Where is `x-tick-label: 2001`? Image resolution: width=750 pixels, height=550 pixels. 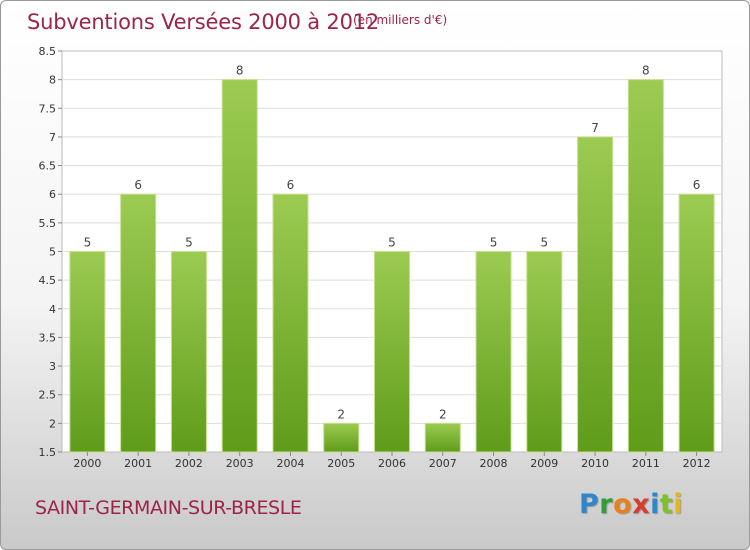 x-tick-label: 2001 is located at coordinates (138, 463).